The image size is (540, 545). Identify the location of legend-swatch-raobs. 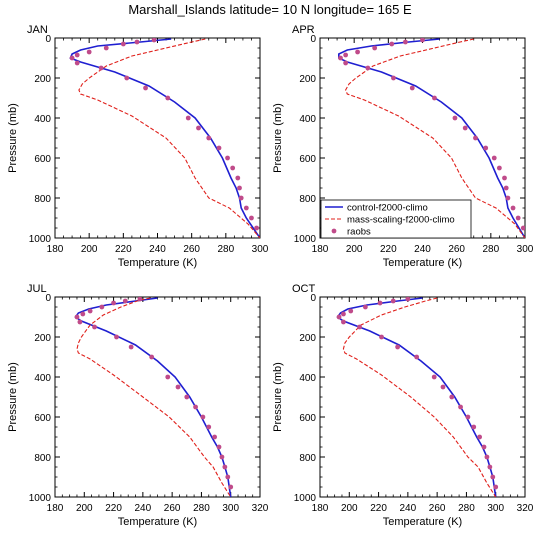
(334, 231).